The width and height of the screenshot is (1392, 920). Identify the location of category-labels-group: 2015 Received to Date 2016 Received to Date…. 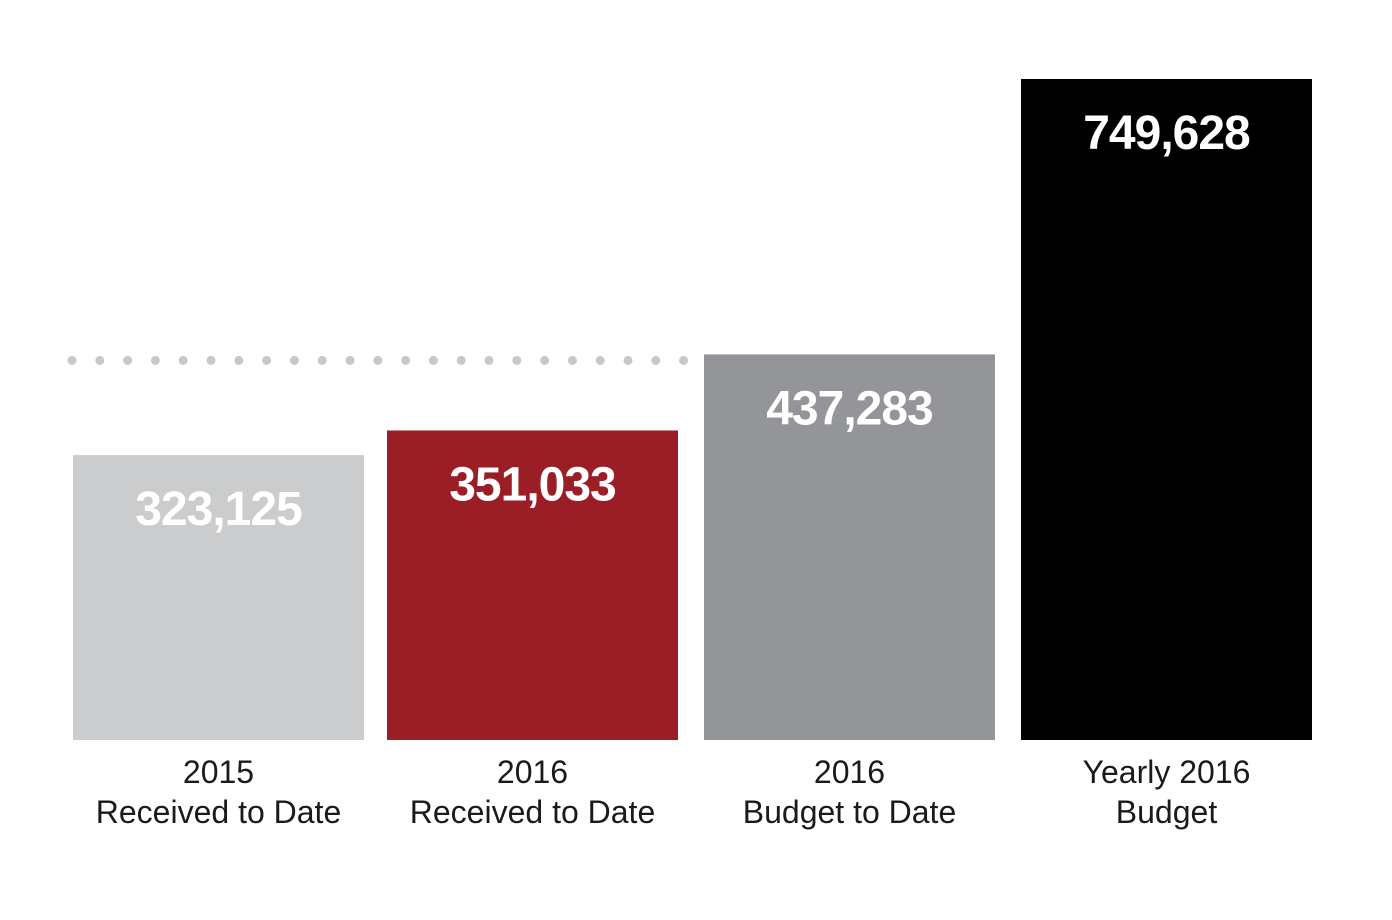
(673, 792).